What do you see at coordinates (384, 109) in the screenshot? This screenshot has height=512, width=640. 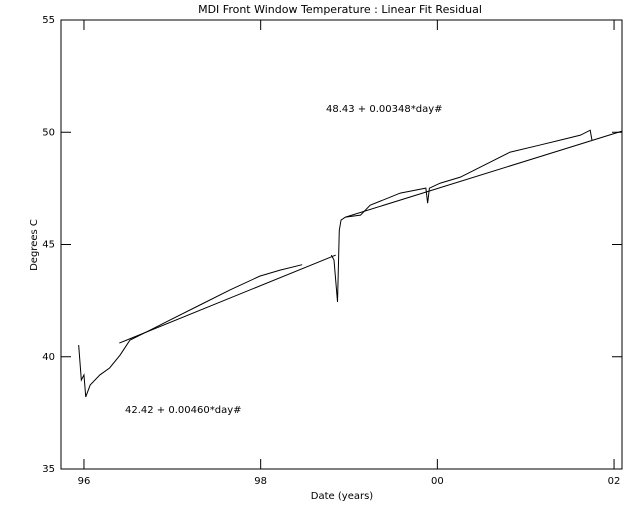 I see `annotation: 48.43 + 0.00348*day#` at bounding box center [384, 109].